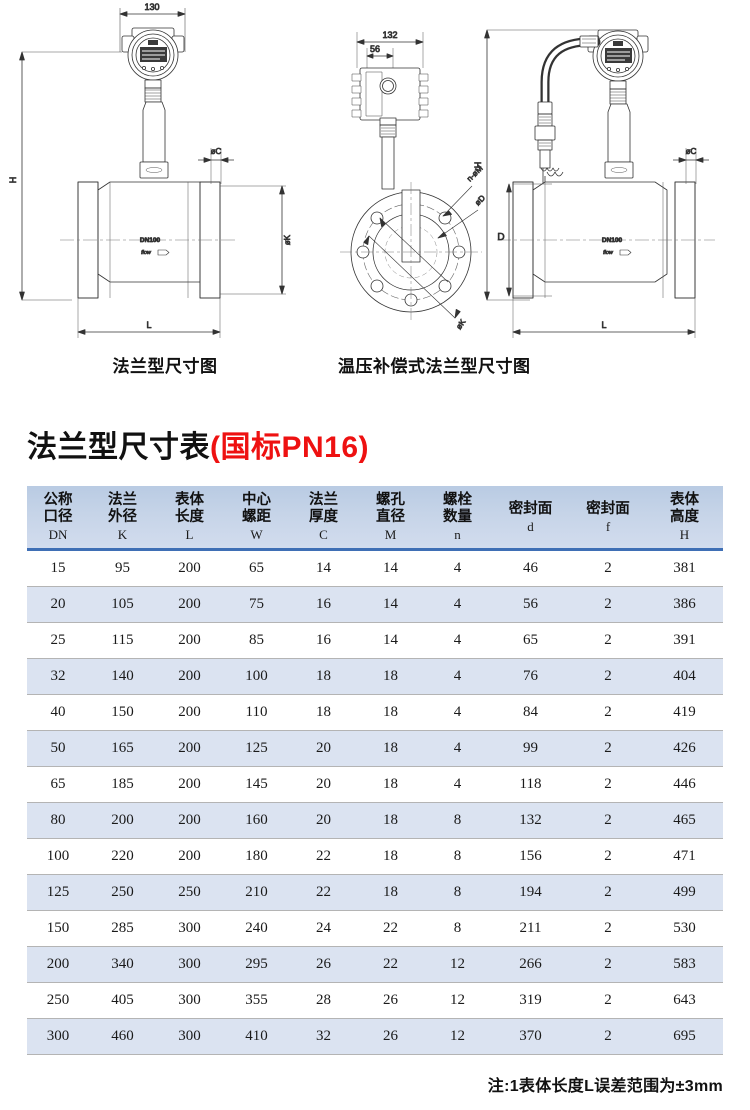  What do you see at coordinates (389, 35) in the screenshot?
I see `fig2-dim-132: 132` at bounding box center [389, 35].